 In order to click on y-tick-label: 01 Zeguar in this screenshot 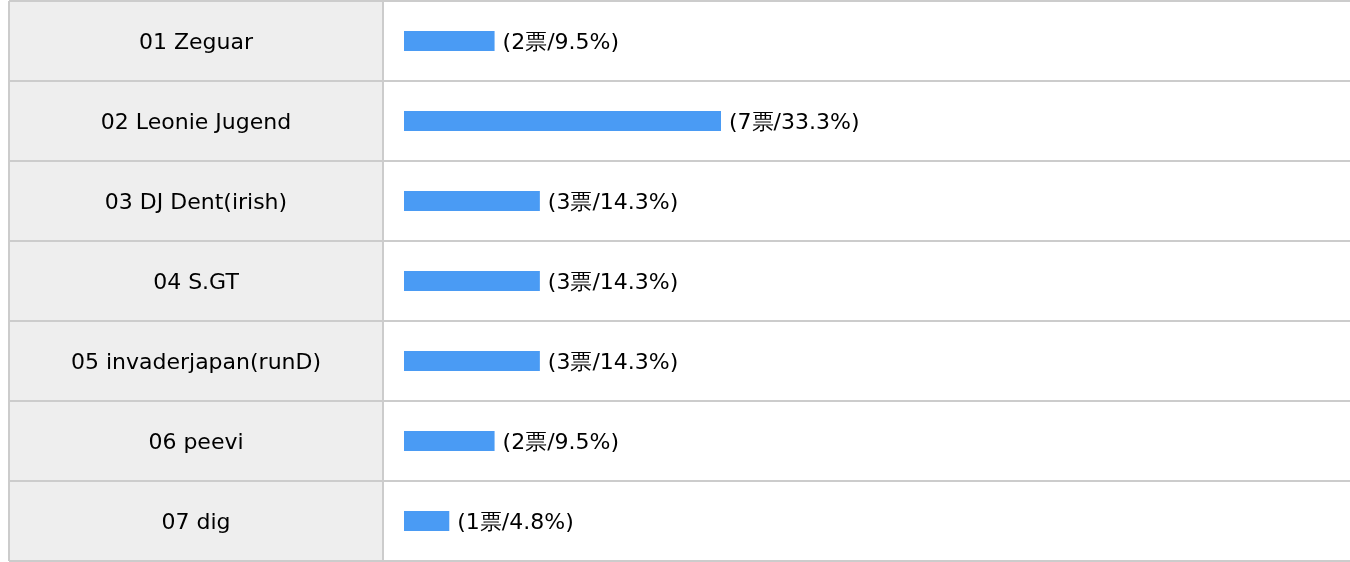, I will do `click(196, 41)`.